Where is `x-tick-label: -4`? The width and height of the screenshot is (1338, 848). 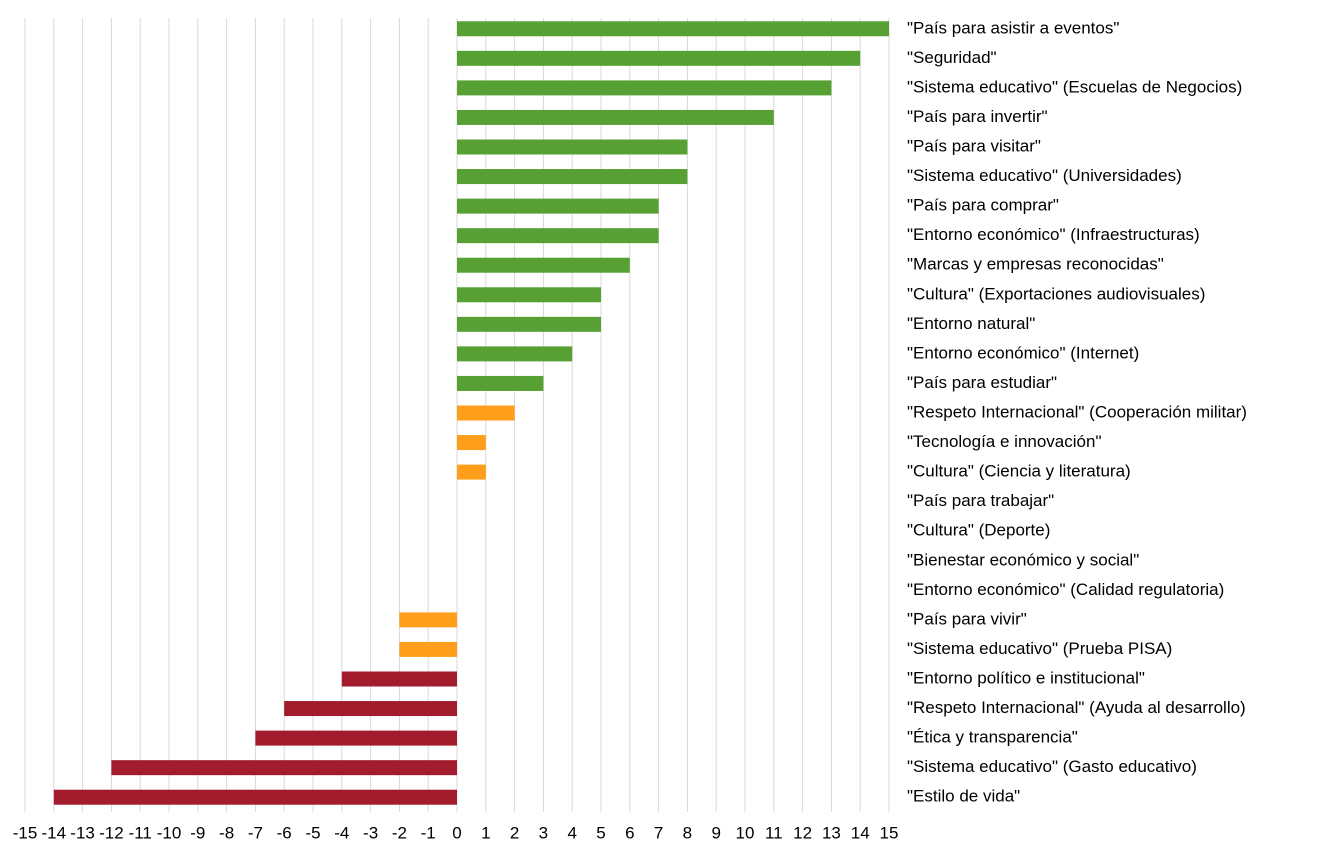 x-tick-label: -4 is located at coordinates (341, 832).